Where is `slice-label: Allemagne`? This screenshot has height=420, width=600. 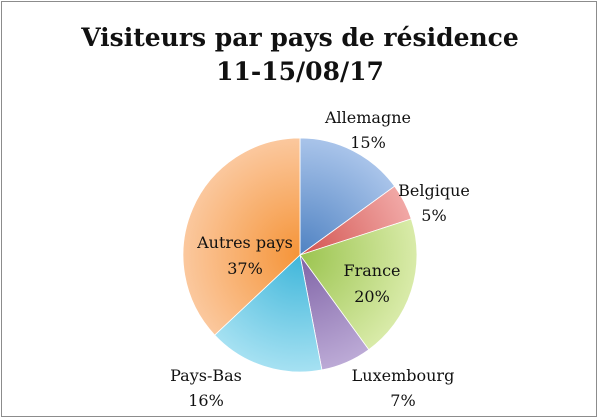
slice-label: Allemagne is located at coordinates (367, 117).